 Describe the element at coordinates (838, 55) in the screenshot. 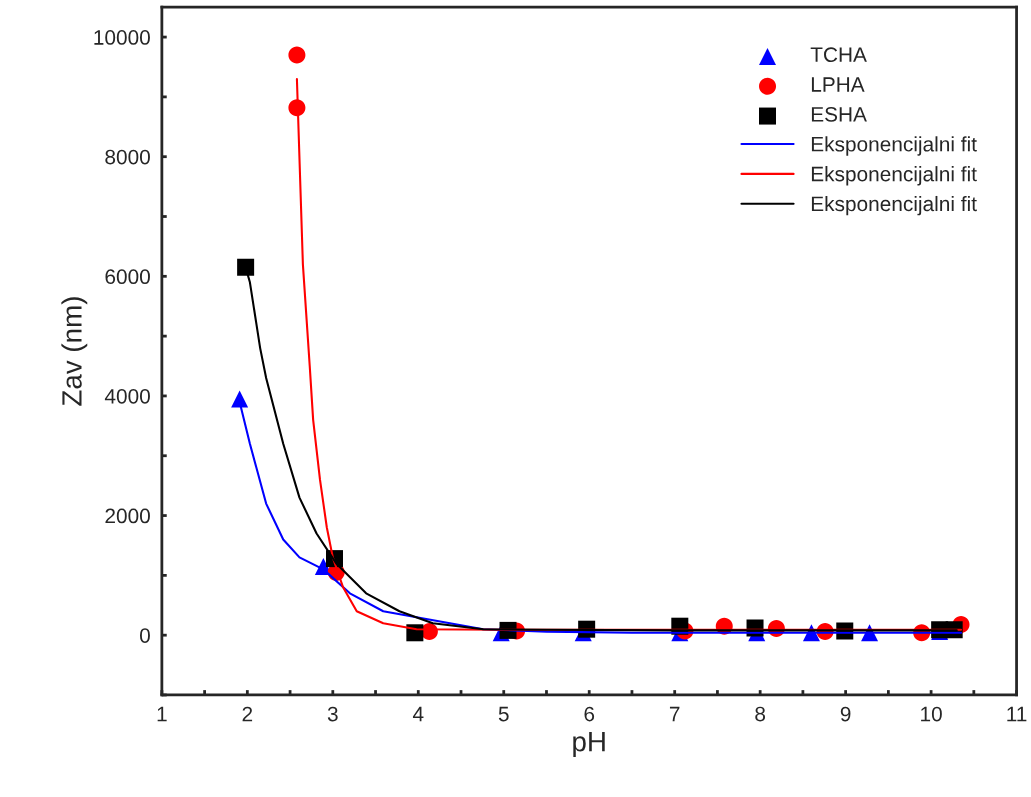

I see `legend-label: TCHA` at that location.